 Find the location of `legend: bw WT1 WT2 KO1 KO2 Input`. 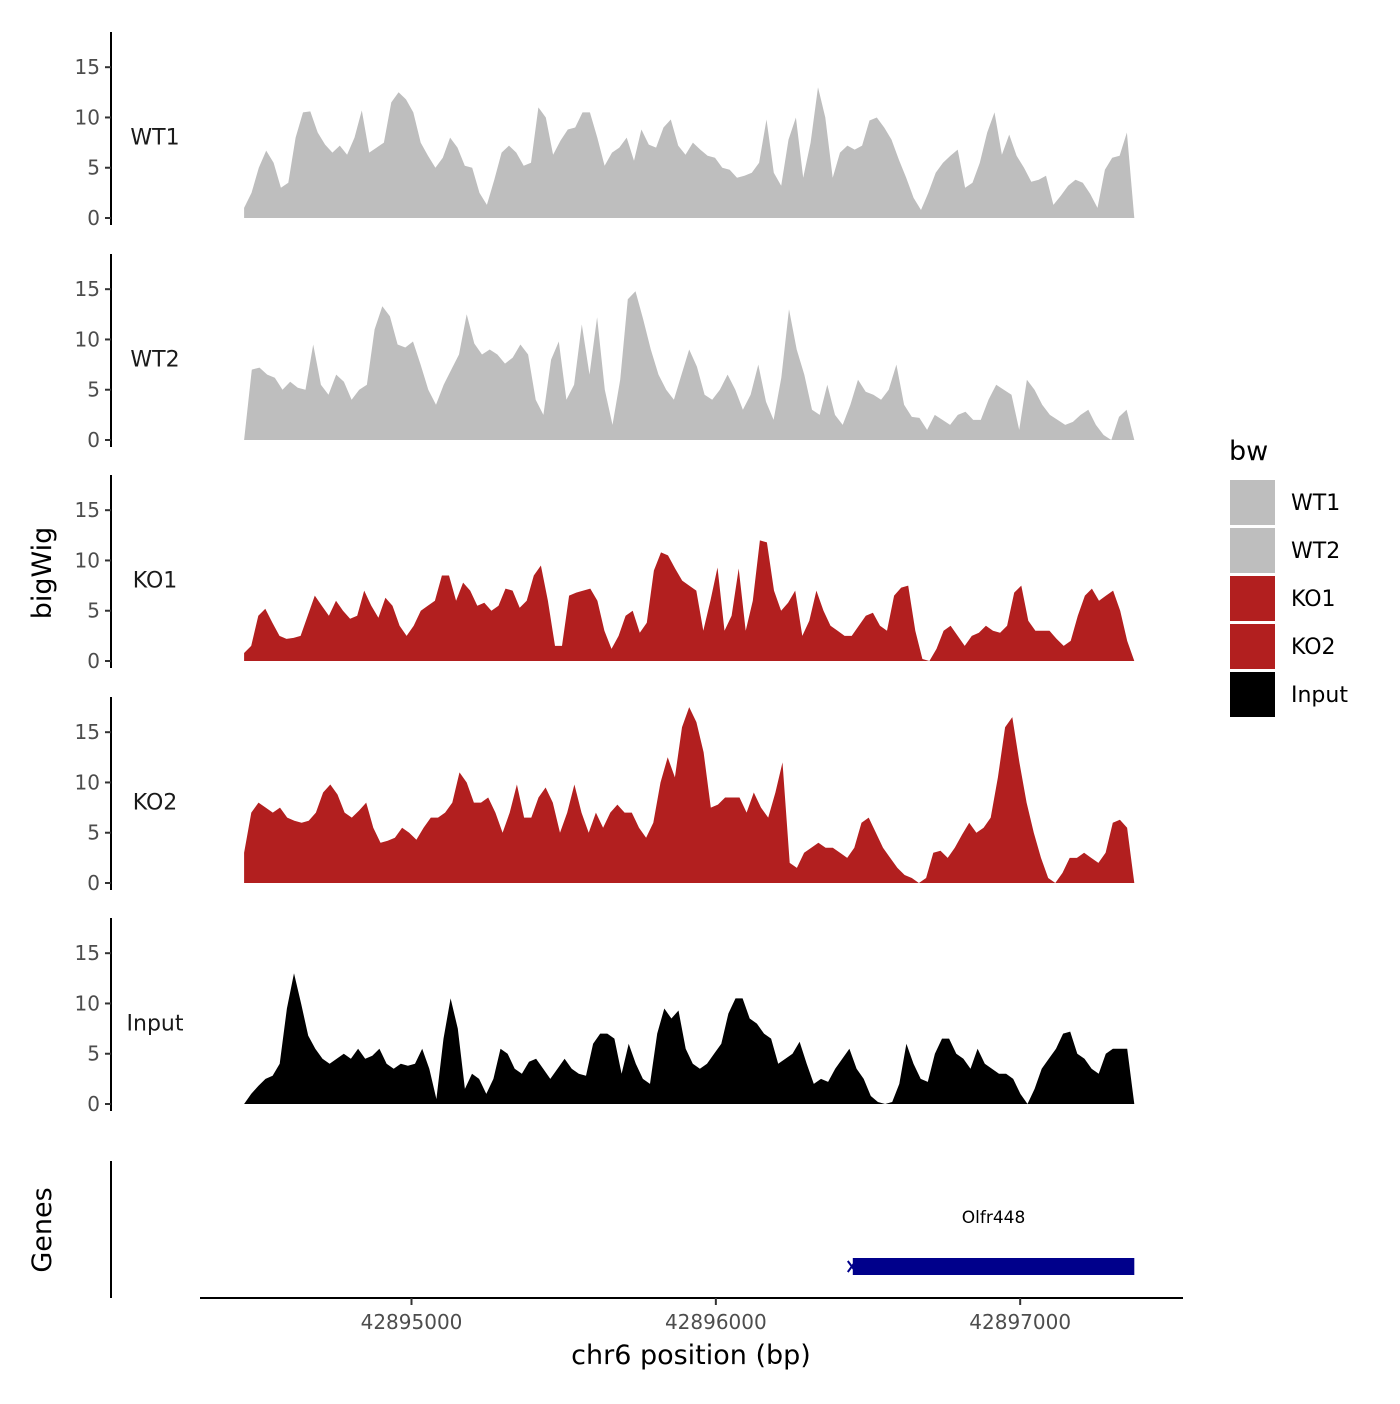

legend: bw WT1 WT2 KO1 KO2 Input is located at coordinates (1288, 576).